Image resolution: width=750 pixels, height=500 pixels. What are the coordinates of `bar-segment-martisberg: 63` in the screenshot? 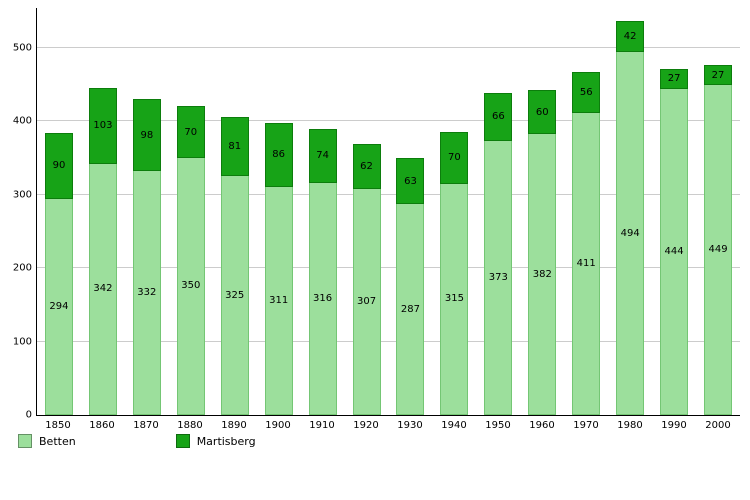 It's located at (410, 181).